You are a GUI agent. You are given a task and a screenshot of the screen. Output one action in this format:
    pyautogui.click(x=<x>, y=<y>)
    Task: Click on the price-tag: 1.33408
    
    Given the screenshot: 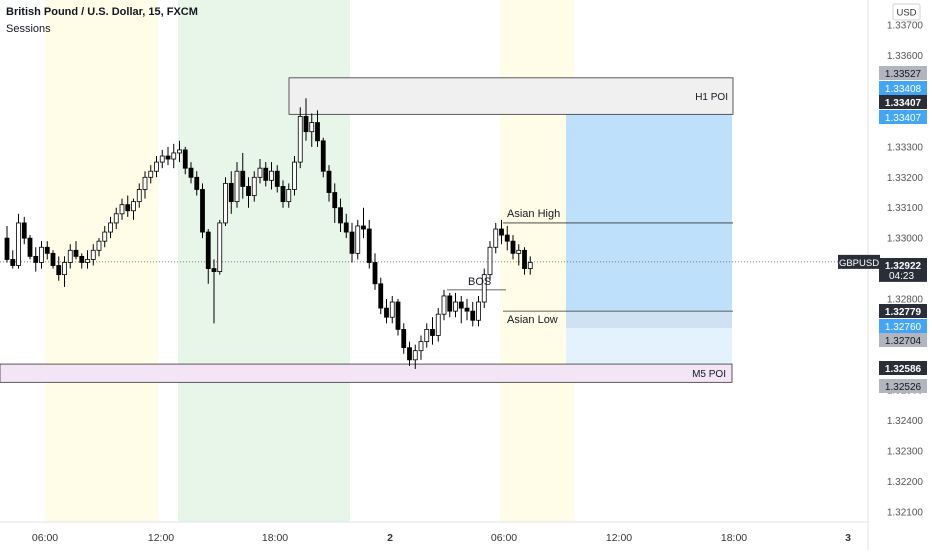 What is the action you would take?
    pyautogui.click(x=903, y=88)
    